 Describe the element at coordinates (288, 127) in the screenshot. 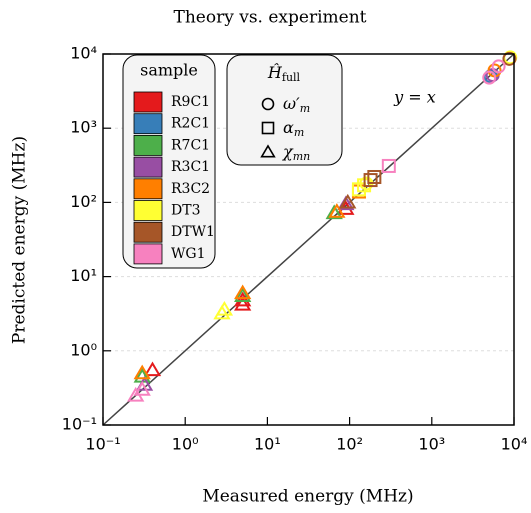

I see `legend-symbol: α` at that location.